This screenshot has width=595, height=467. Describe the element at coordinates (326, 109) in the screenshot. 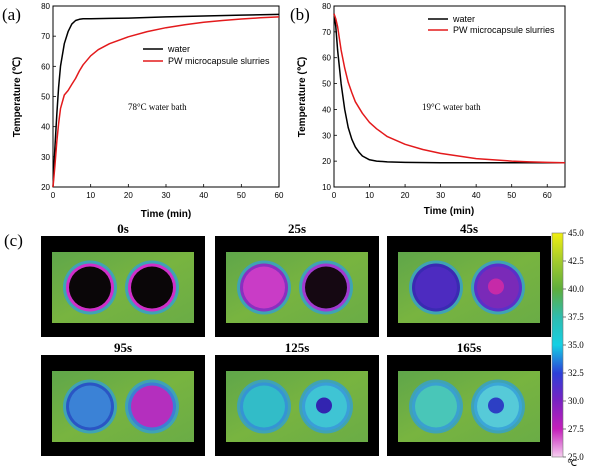

I see `y-tick-label-b: 40` at that location.